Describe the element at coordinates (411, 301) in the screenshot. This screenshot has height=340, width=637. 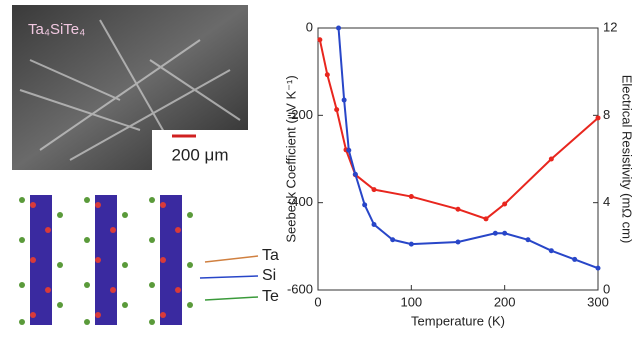
I see `x-tick-label: 100` at that location.